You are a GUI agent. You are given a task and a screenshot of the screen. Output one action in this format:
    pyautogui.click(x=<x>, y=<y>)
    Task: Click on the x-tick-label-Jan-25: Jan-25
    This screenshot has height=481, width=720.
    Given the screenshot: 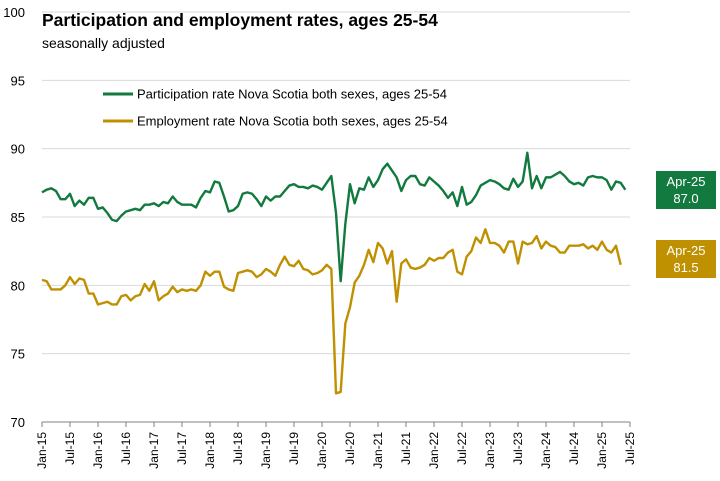 What is the action you would take?
    pyautogui.click(x=602, y=450)
    